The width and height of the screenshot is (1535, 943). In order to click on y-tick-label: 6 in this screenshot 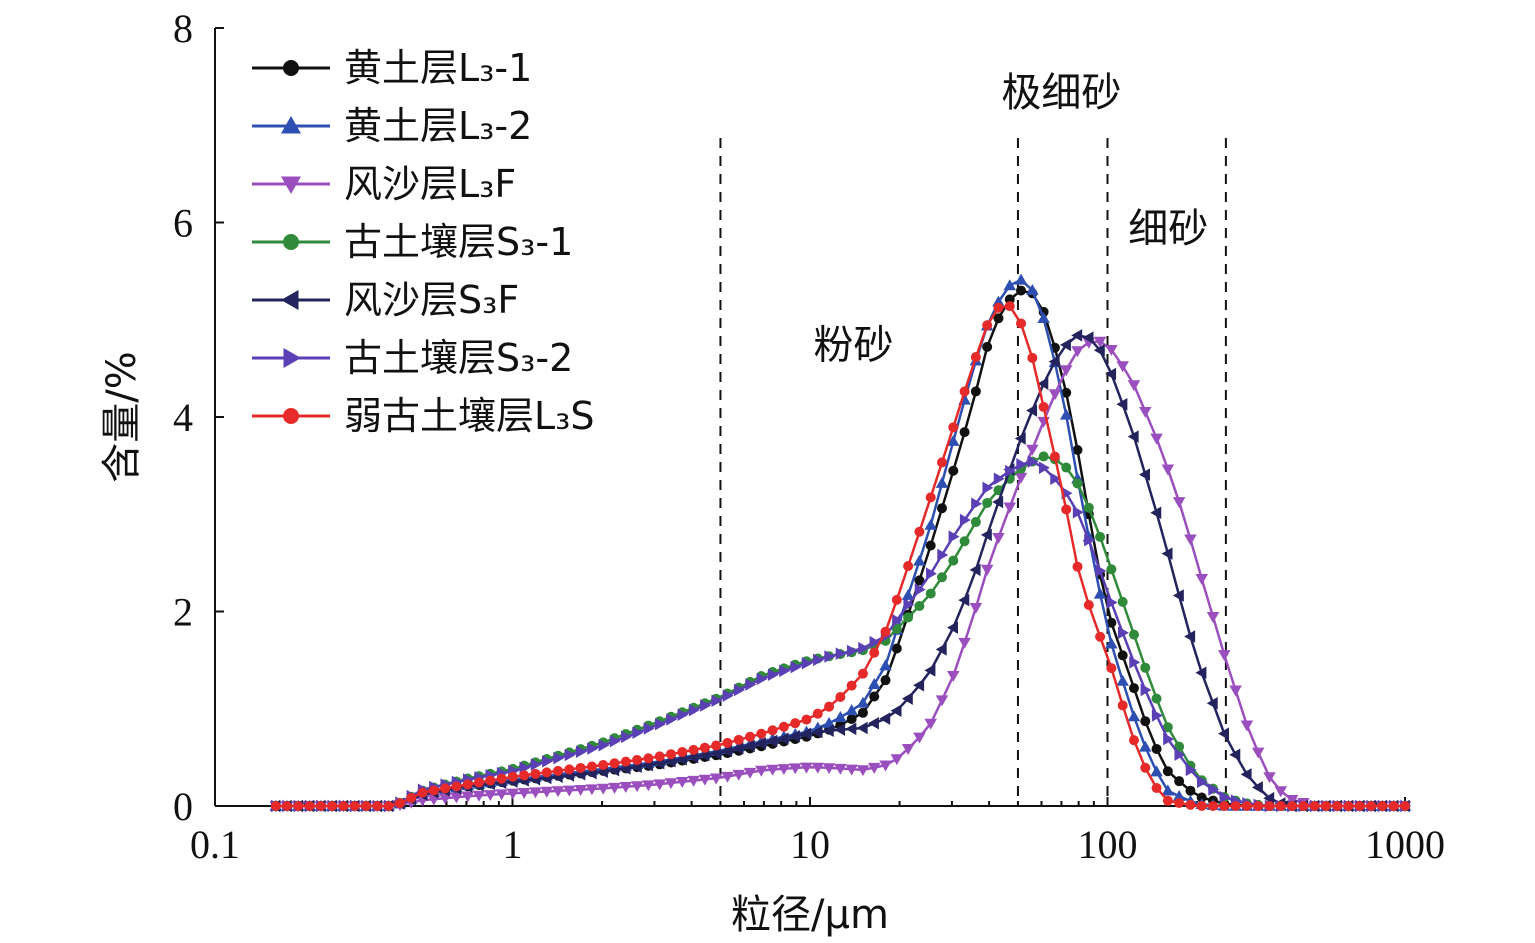, I will do `click(183, 223)`.